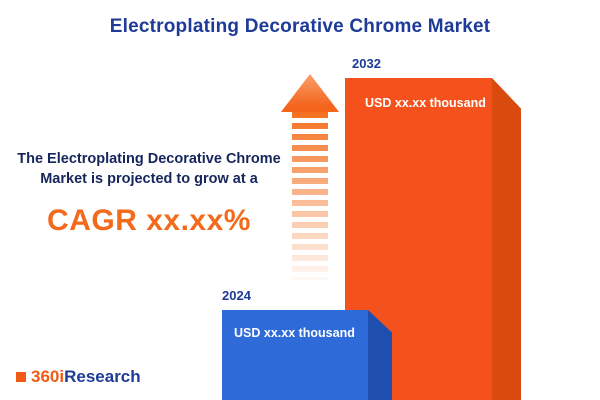 The width and height of the screenshot is (600, 400). Describe the element at coordinates (310, 196) in the screenshot. I see `arrow-shaft` at that location.